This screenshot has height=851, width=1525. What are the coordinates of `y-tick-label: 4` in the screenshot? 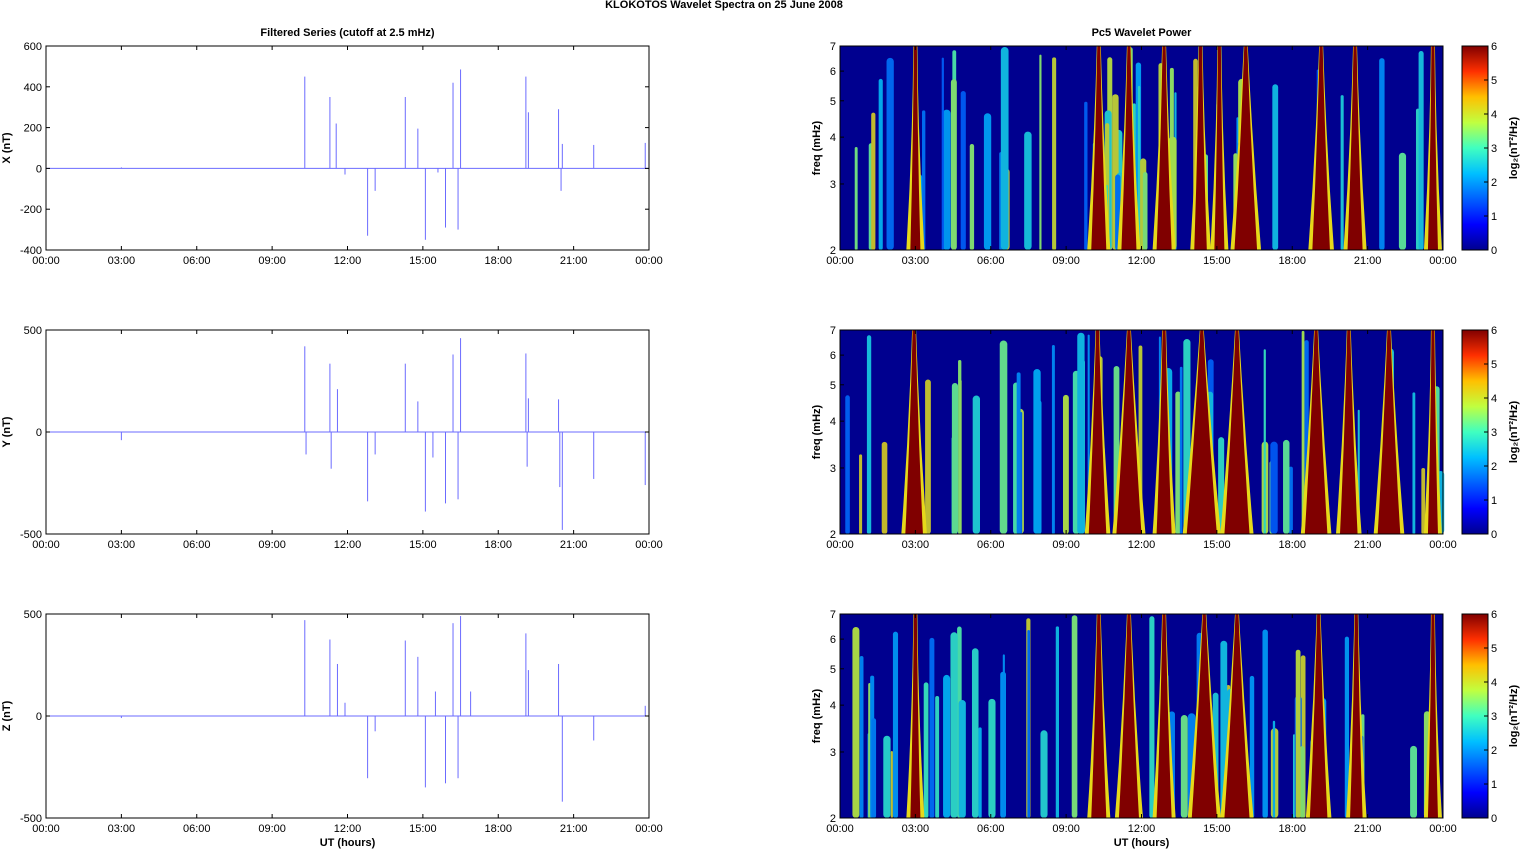 It's located at (833, 422).